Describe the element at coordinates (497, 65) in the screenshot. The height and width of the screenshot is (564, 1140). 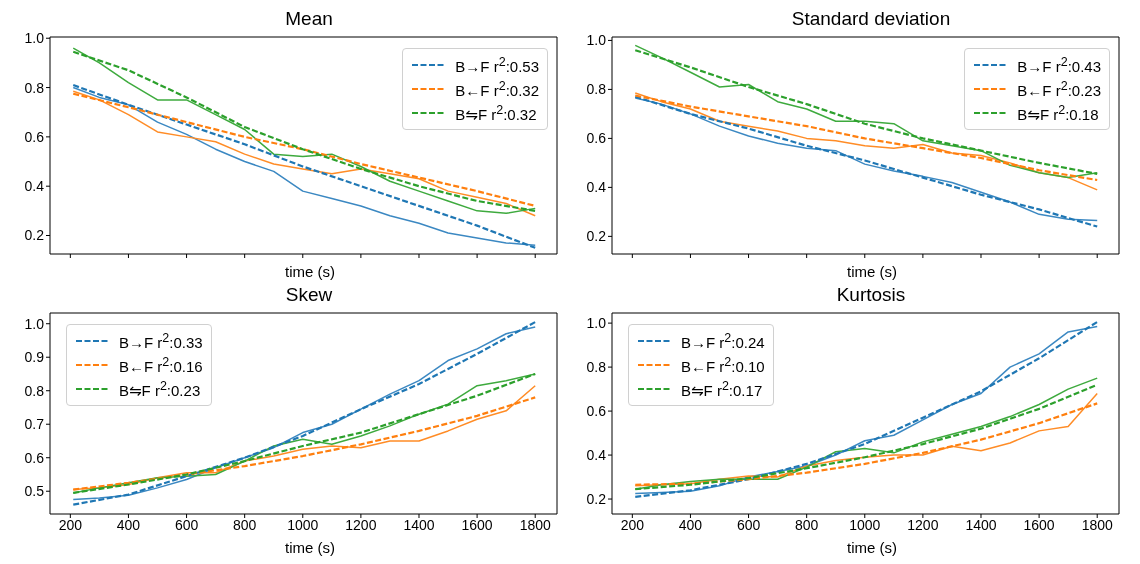
I see `legend-label: B→F r$^{2}$:0.53` at that location.